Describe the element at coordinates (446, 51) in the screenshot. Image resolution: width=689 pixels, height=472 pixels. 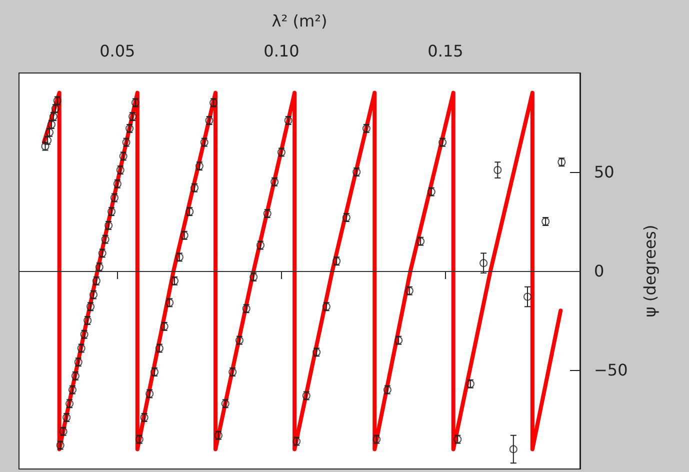
I see `x-tick-label: 0.15` at that location.